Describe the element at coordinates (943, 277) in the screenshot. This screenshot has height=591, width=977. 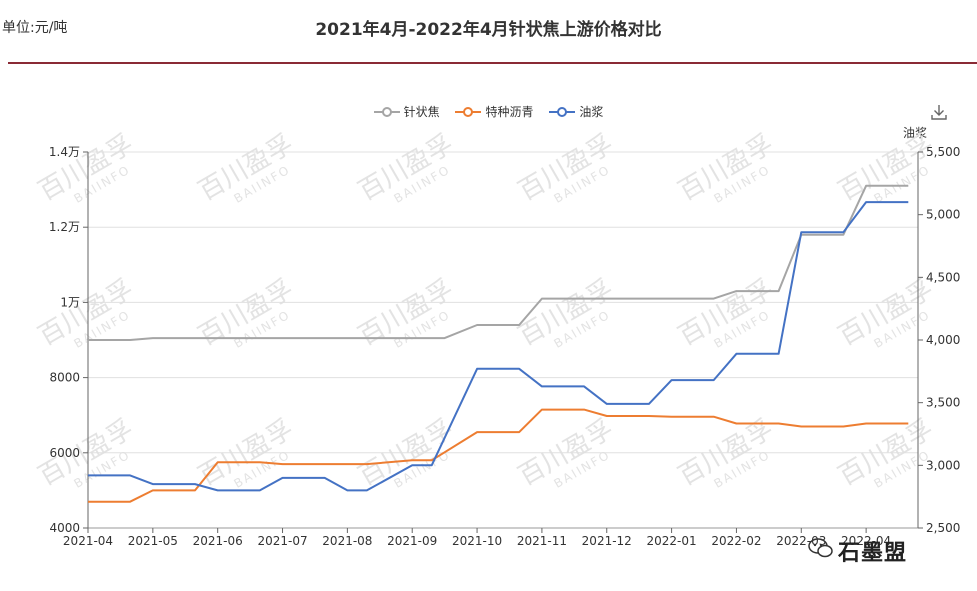
I see `right-tick-label: 4,500` at that location.